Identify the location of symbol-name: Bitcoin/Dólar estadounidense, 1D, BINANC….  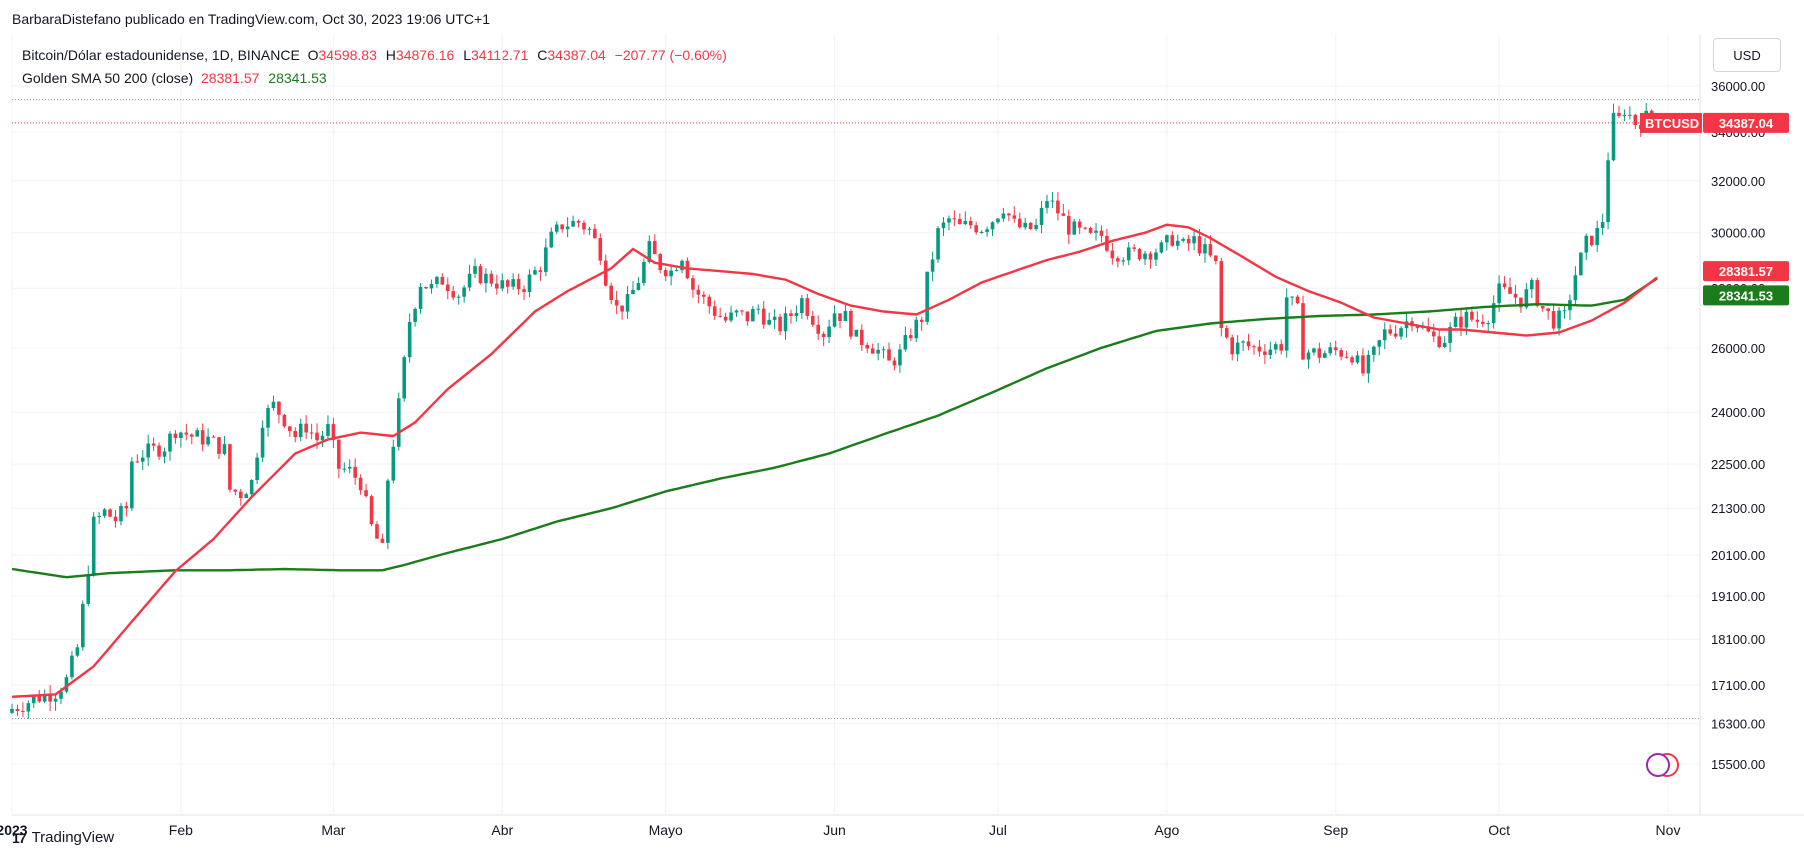
(161, 55).